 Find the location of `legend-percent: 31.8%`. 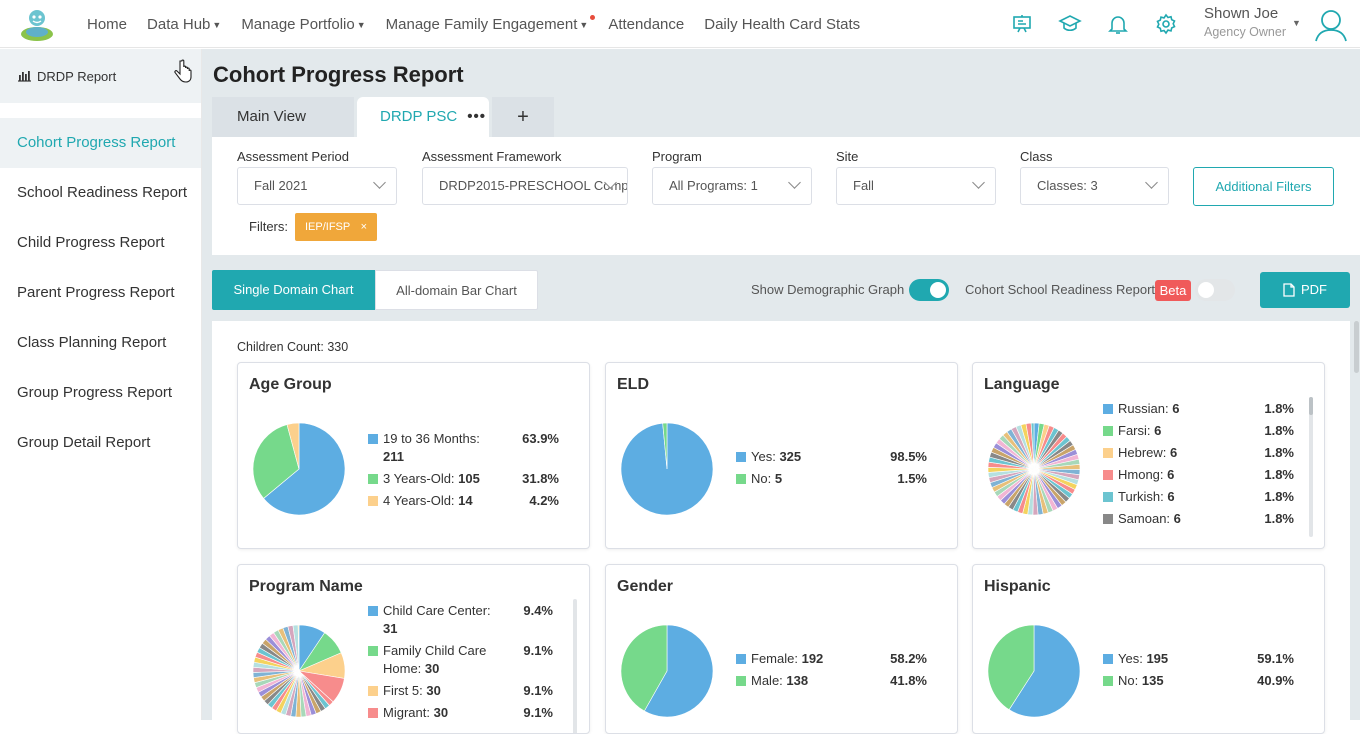

legend-percent: 31.8% is located at coordinates (540, 478).